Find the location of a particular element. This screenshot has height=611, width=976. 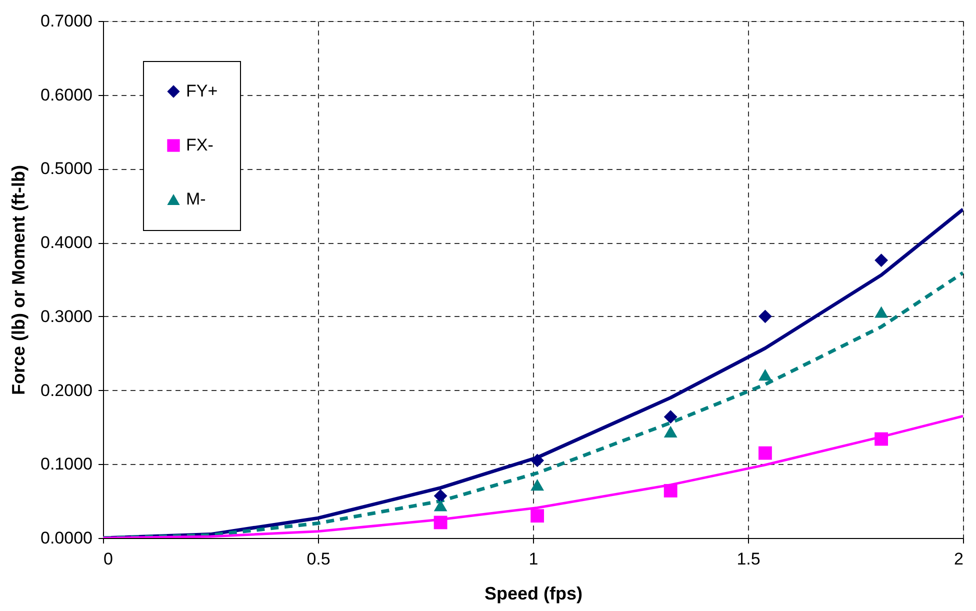

y-axis-title: Force (lb) or Moment (ft-lb) is located at coordinates (18, 280).